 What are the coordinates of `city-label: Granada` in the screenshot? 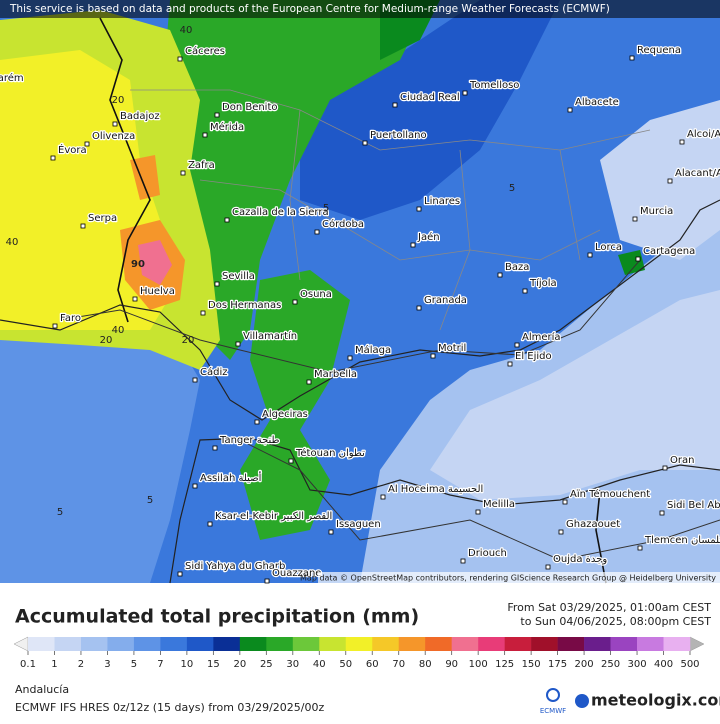 It's located at (445, 300).